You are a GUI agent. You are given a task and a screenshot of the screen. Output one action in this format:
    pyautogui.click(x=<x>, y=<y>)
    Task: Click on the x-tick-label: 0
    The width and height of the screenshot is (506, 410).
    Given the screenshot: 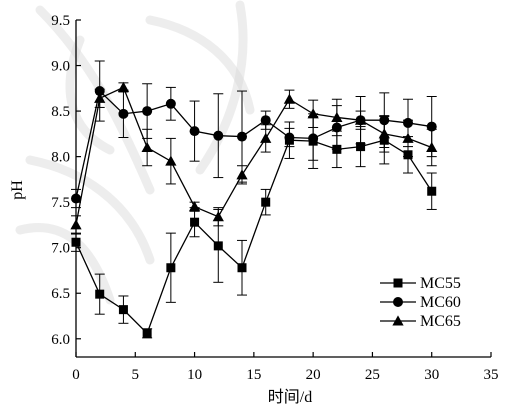 What is the action you would take?
    pyautogui.click(x=76, y=375)
    